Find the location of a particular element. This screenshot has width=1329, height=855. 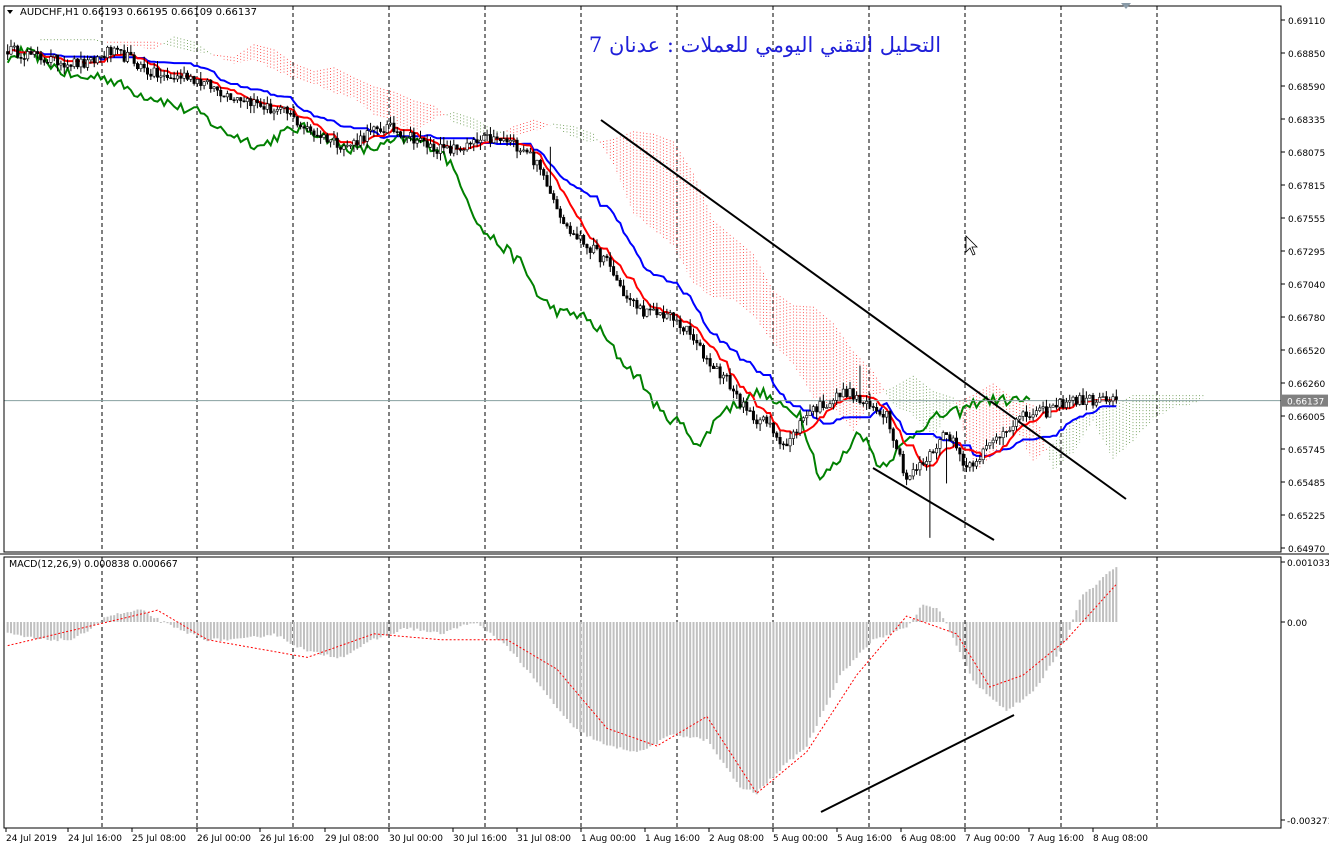

chart-title: التحليل التقني اليومي للعملات : عدنان 7 is located at coordinates (765, 45).